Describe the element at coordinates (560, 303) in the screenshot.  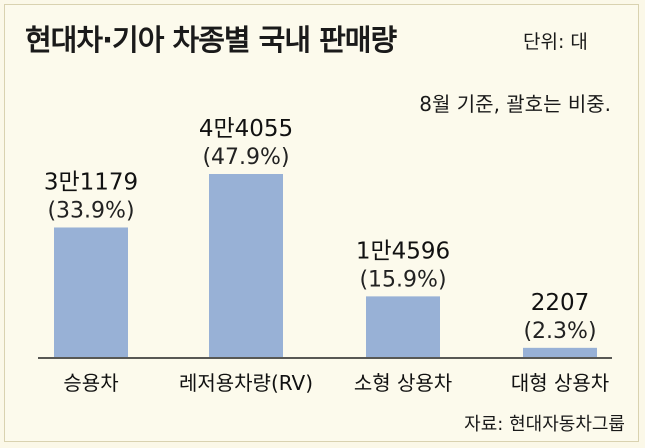
I see `value-label-3: 2207` at that location.